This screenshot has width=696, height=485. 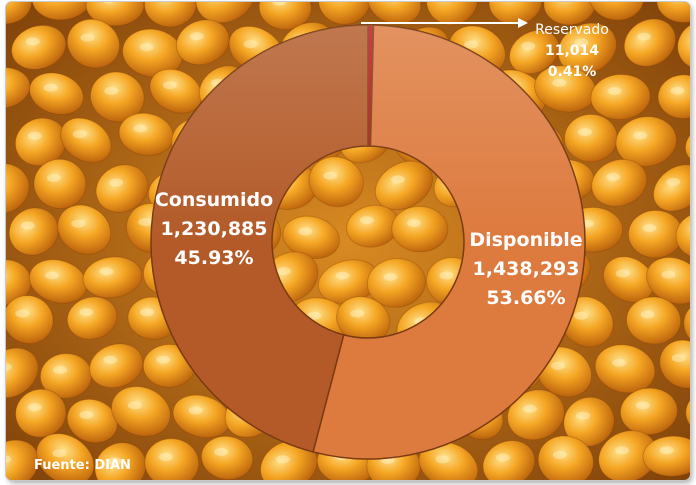 What do you see at coordinates (525, 240) in the screenshot?
I see `label-disponible-name: Disponible` at bounding box center [525, 240].